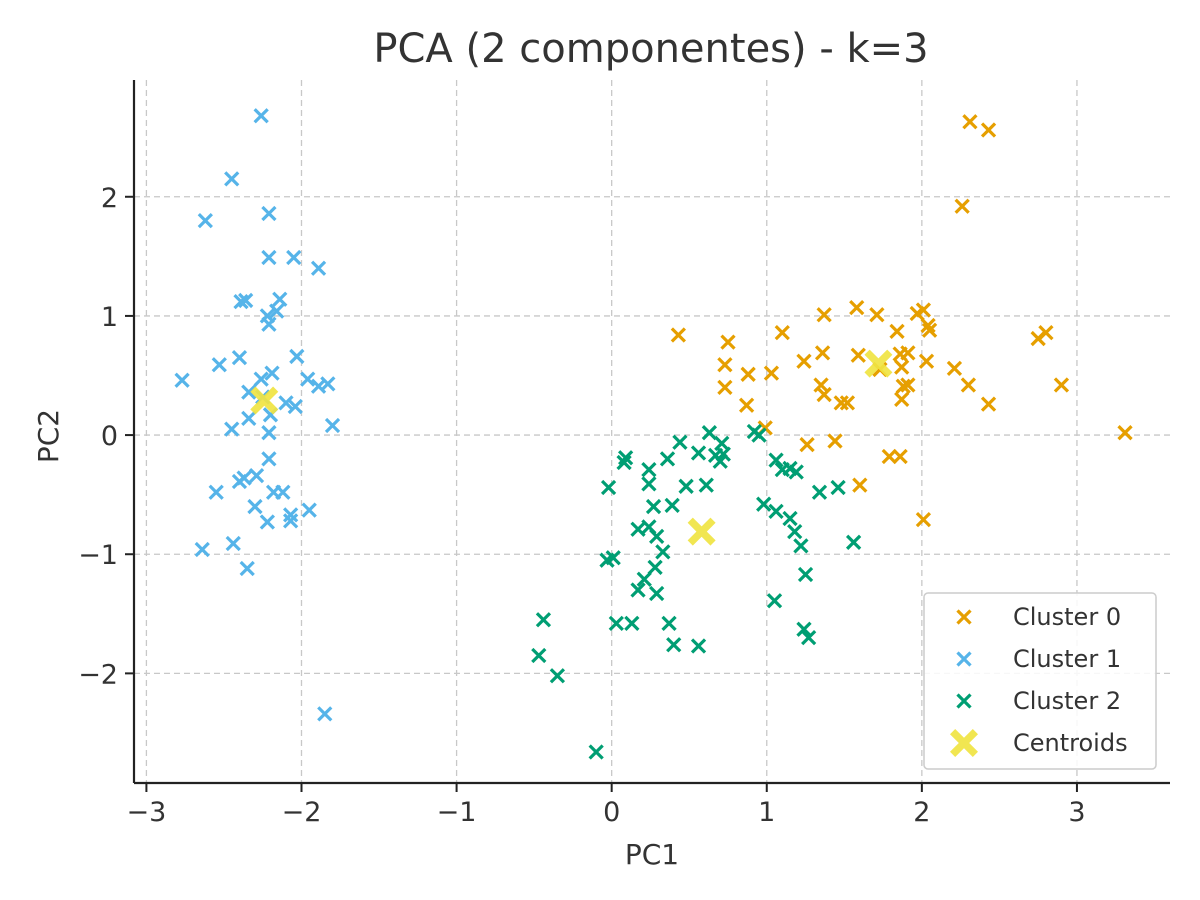 The width and height of the screenshot is (1200, 900). I want to click on y-tick-label: −2, so click(98, 674).